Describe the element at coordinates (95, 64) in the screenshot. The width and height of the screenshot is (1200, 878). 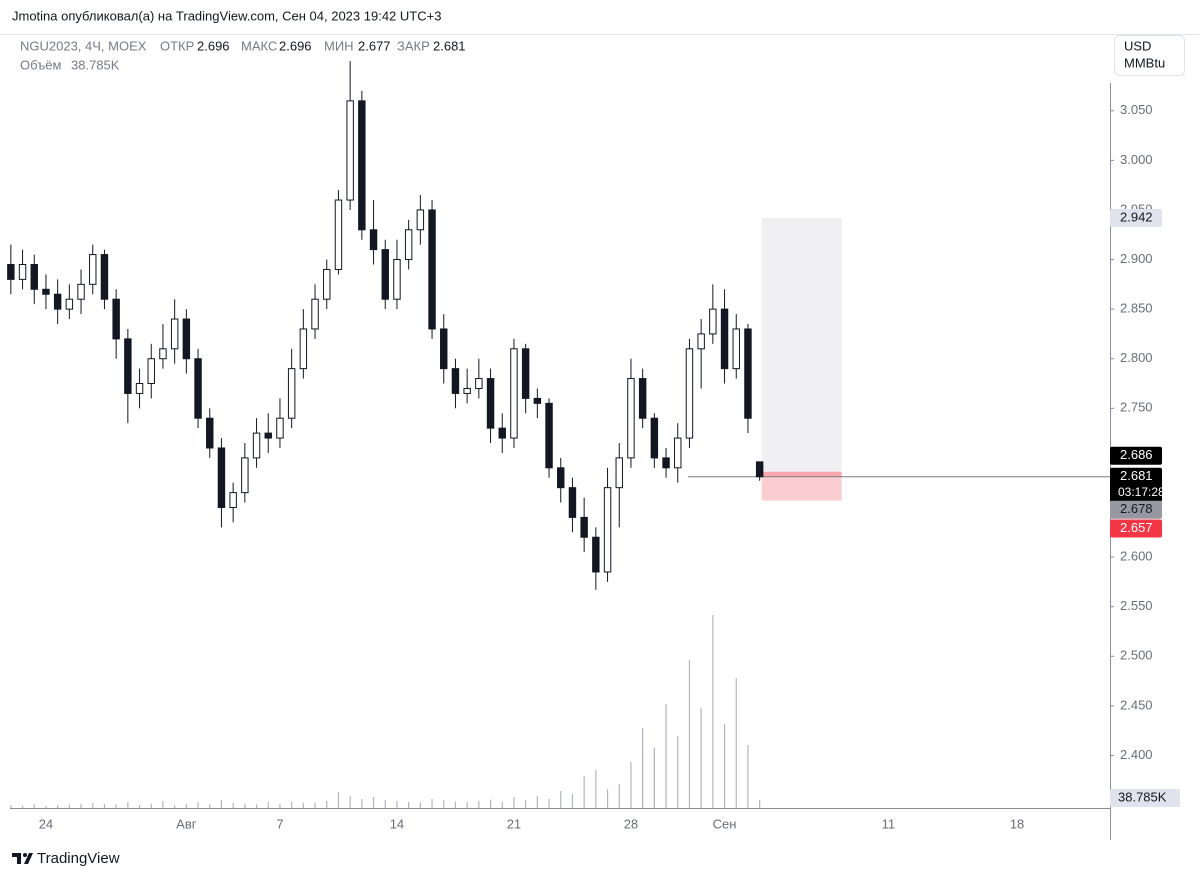
I see `legend-volume-value: 38.785K` at that location.